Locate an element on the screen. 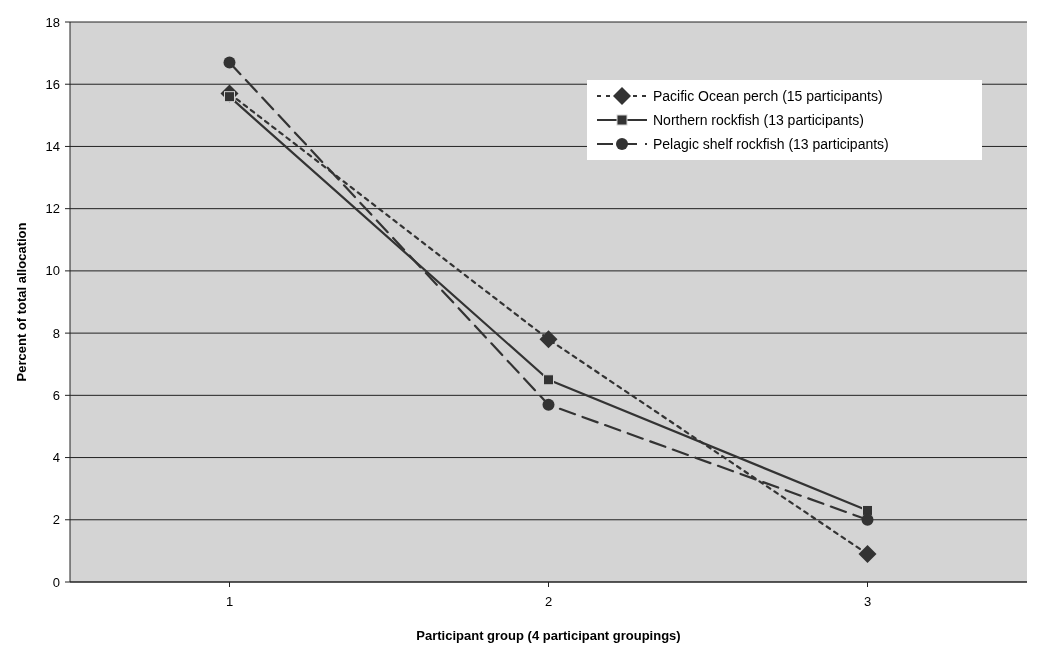 This screenshot has height=660, width=1043. y-axis-title: Percent of total allocation is located at coordinates (21, 302).